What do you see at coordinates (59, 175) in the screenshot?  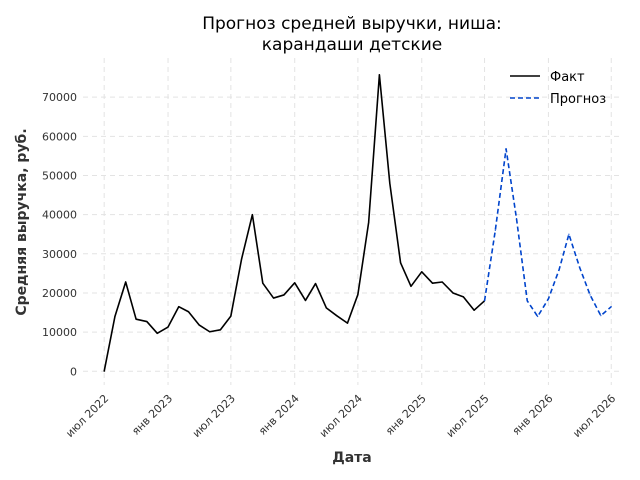 I see `y-tick-label: 50000` at bounding box center [59, 175].